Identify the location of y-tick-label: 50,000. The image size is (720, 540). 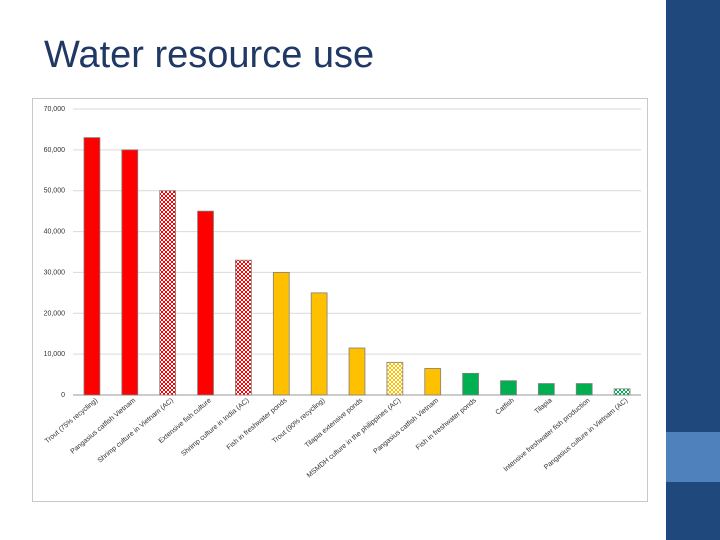
(55, 191).